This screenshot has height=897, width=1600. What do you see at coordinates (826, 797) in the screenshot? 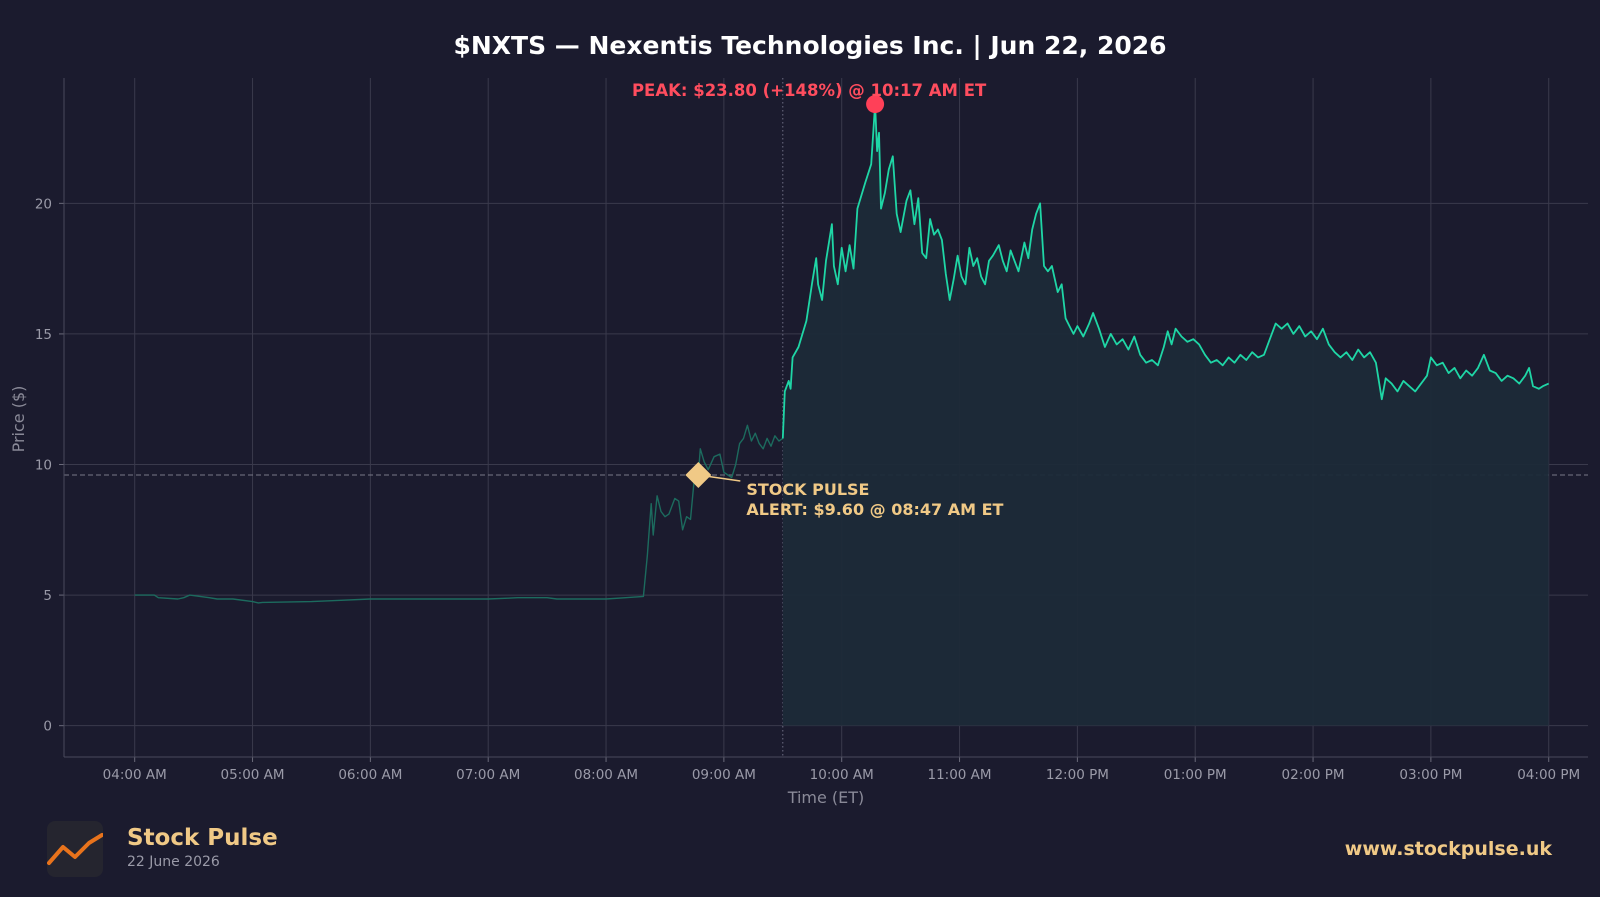
I see `x-axis-label: Time (ET)` at bounding box center [826, 797].